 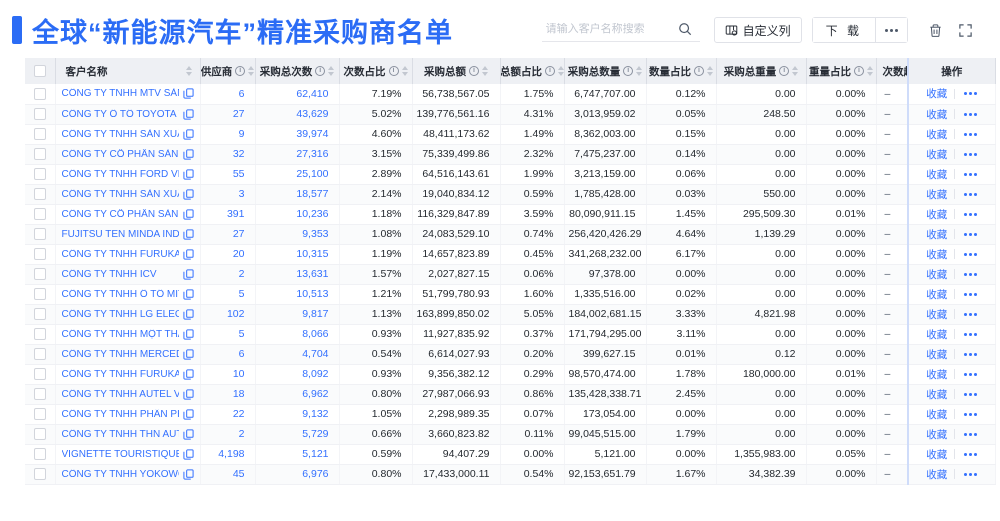 What do you see at coordinates (297, 254) in the screenshot?
I see `purchase-count: 10,315` at bounding box center [297, 254].